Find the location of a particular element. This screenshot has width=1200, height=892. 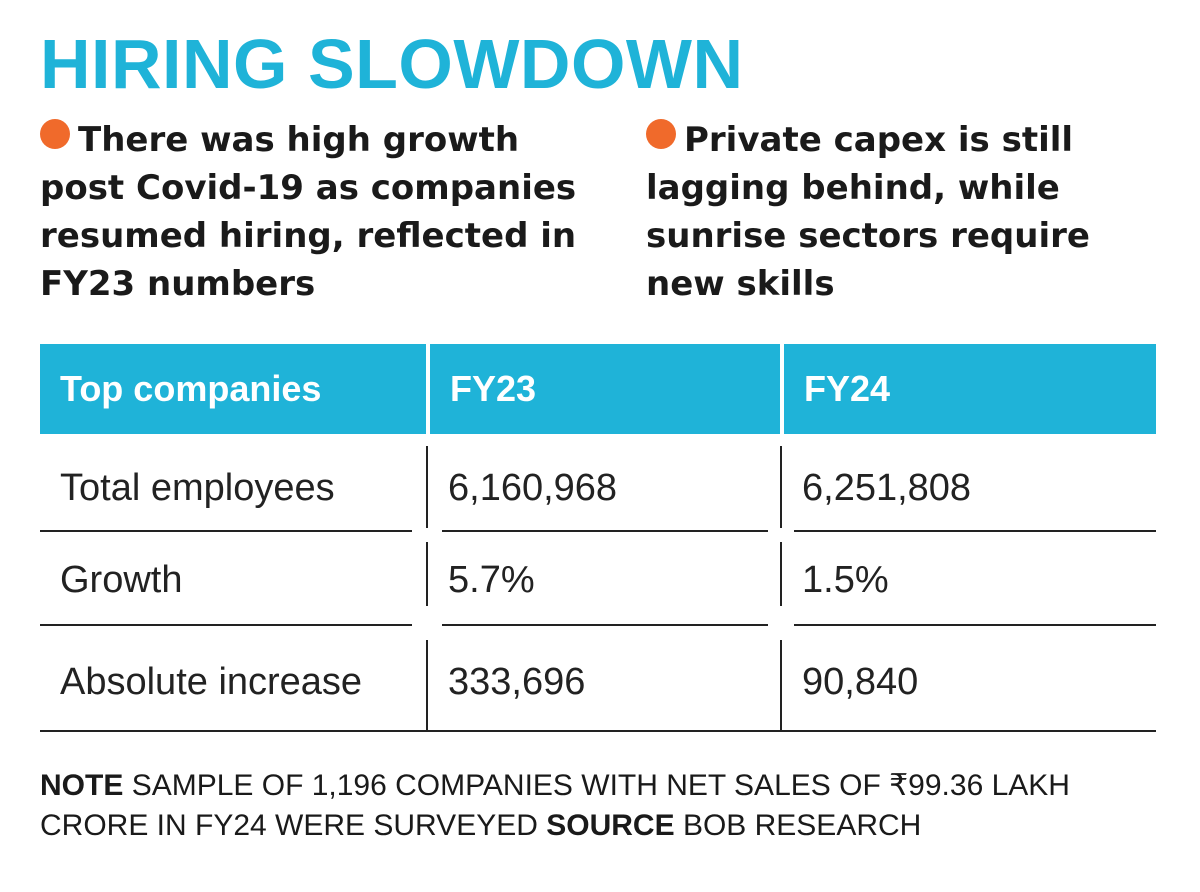

row-label-total-employees: Total employees is located at coordinates (197, 488).